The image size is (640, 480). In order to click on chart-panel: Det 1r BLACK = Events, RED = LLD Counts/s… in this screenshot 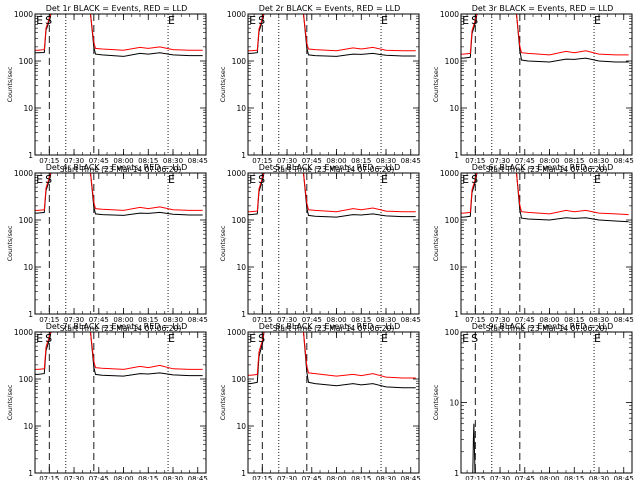, I will do `click(107, 89)`.